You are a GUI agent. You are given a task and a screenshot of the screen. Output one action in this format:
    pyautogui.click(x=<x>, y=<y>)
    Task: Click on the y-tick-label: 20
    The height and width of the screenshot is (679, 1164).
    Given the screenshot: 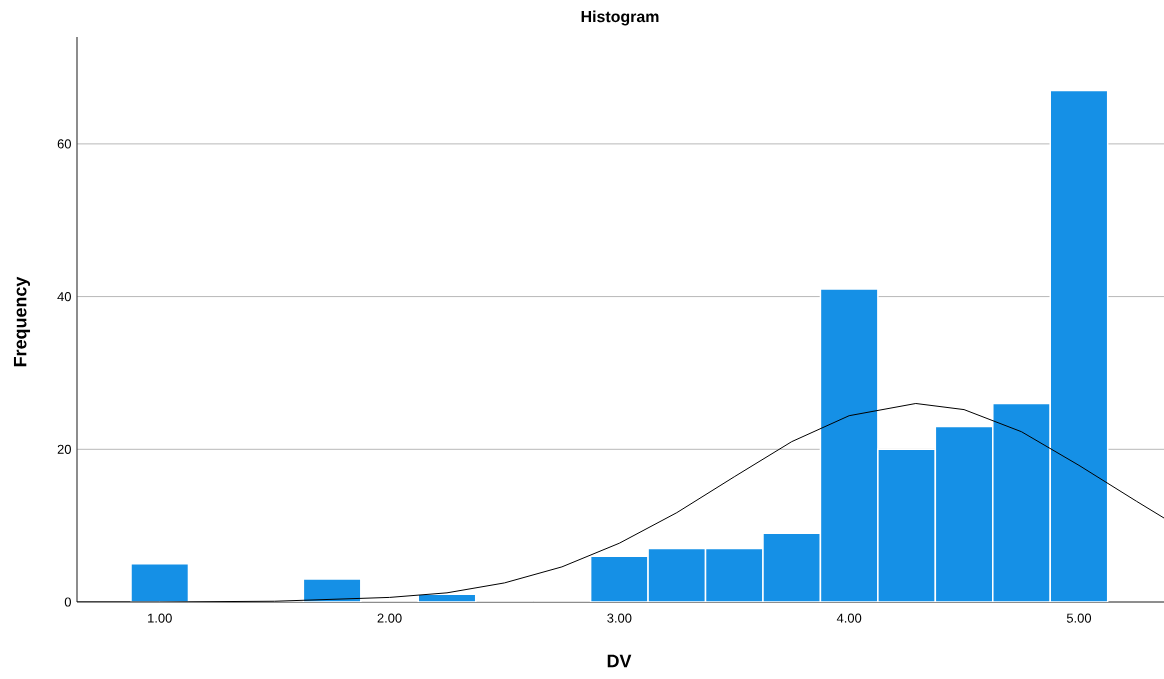 What is the action you would take?
    pyautogui.click(x=64, y=449)
    